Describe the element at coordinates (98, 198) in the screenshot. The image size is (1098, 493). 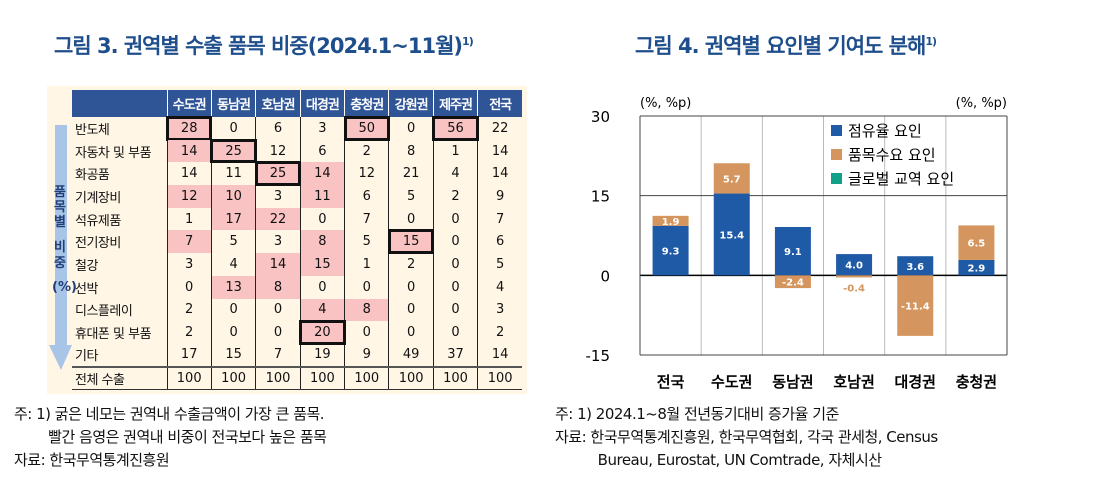
I see `row-label: 기계장비` at that location.